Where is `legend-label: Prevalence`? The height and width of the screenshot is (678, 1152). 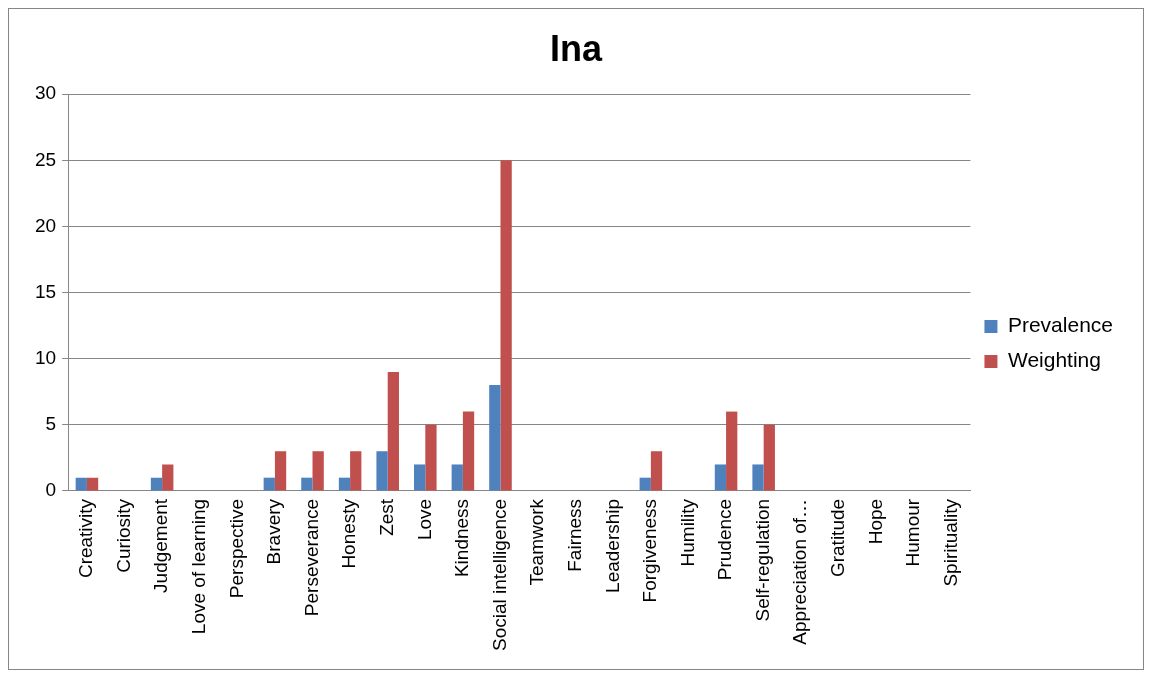 legend-label: Prevalence is located at coordinates (1060, 325).